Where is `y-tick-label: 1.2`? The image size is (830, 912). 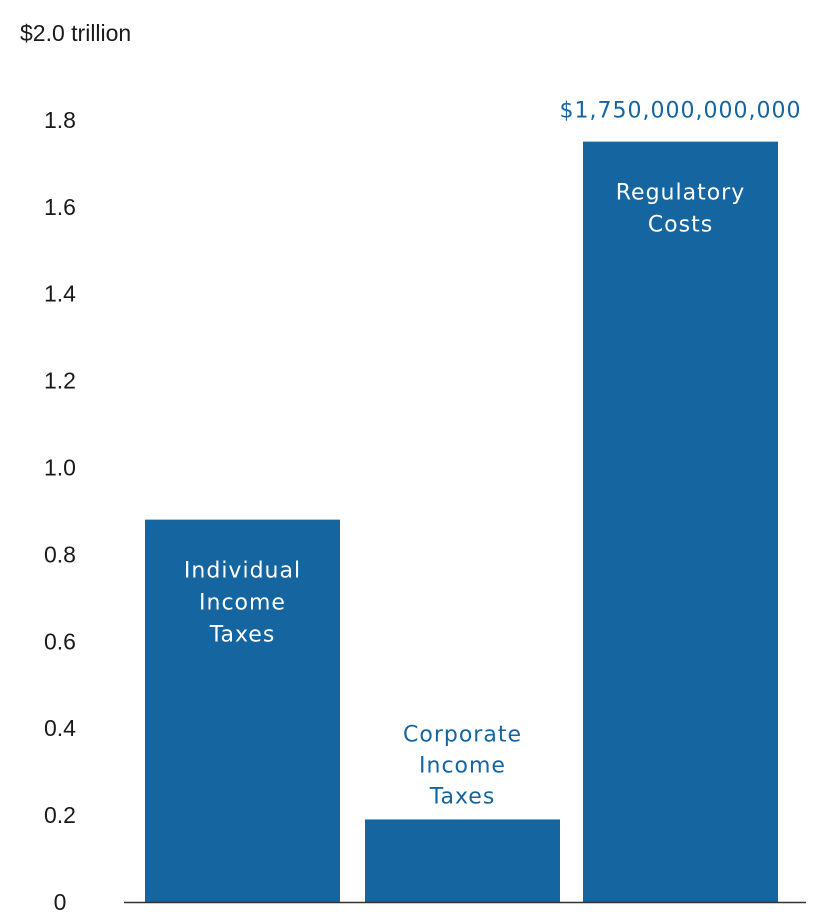 y-tick-label: 1.2 is located at coordinates (60, 381).